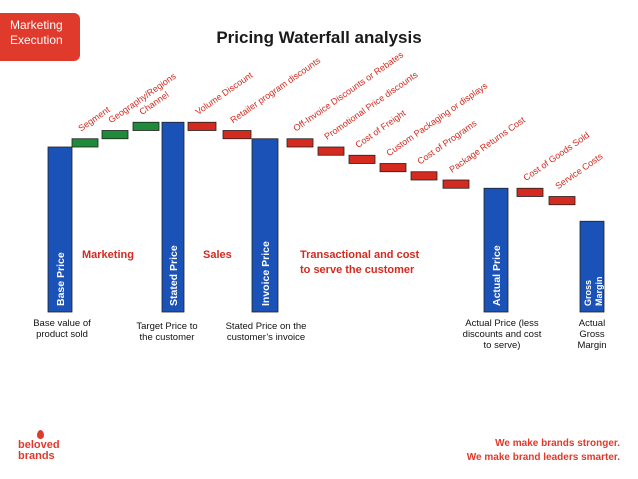 This screenshot has height=479, width=638. I want to click on bar-label-invoice-price: Invoice Price, so click(266, 273).